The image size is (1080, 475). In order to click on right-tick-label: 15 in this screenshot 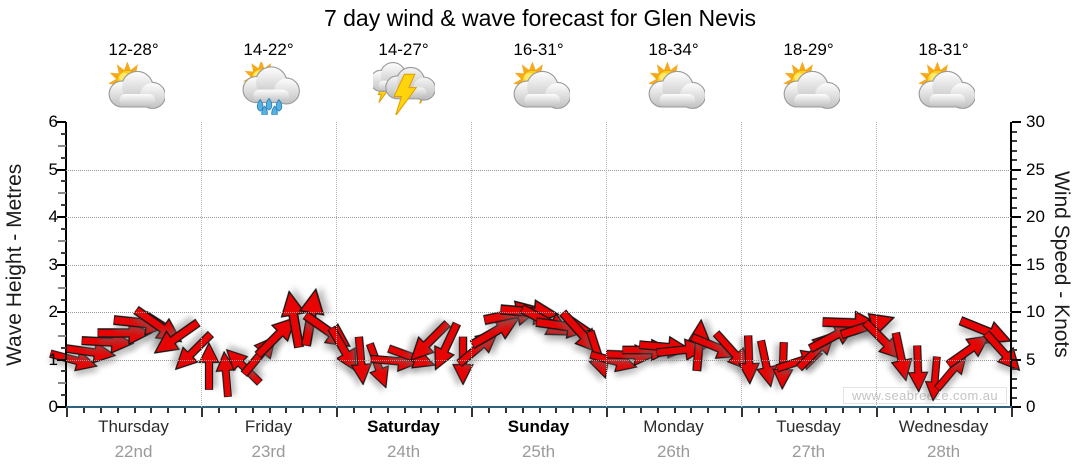, I will do `click(1035, 264)`.